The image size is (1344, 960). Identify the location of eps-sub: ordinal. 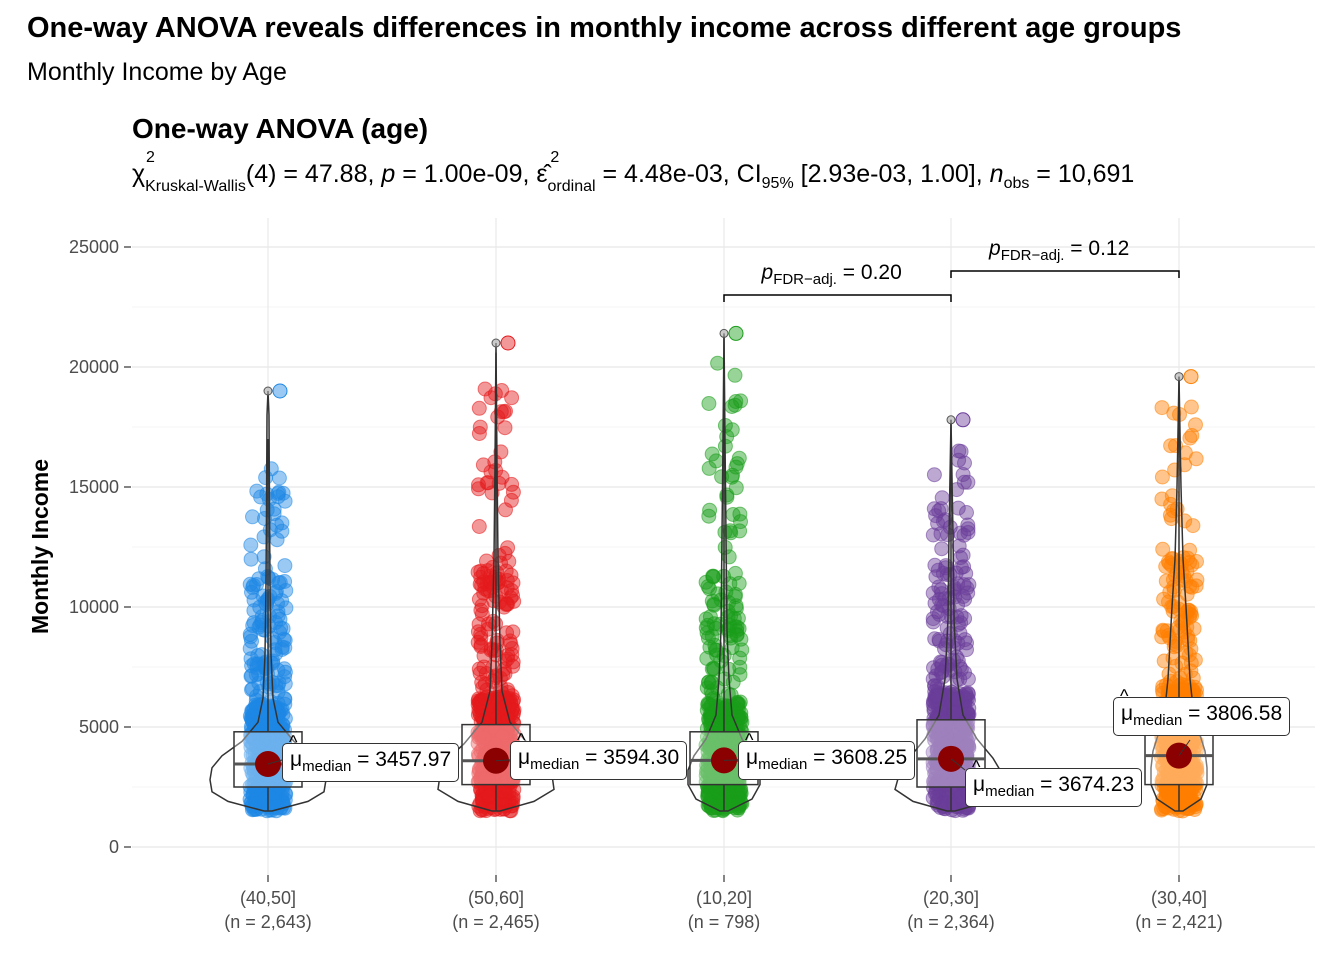
(571, 186).